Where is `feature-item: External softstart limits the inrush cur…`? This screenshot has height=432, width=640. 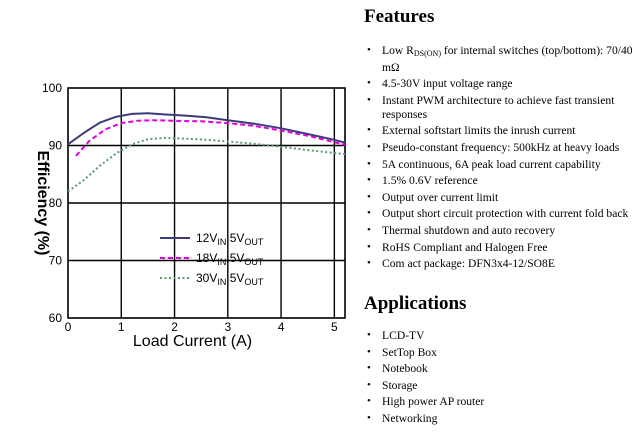
feature-item: External softstart limits the inrush cur… is located at coordinates (501, 131).